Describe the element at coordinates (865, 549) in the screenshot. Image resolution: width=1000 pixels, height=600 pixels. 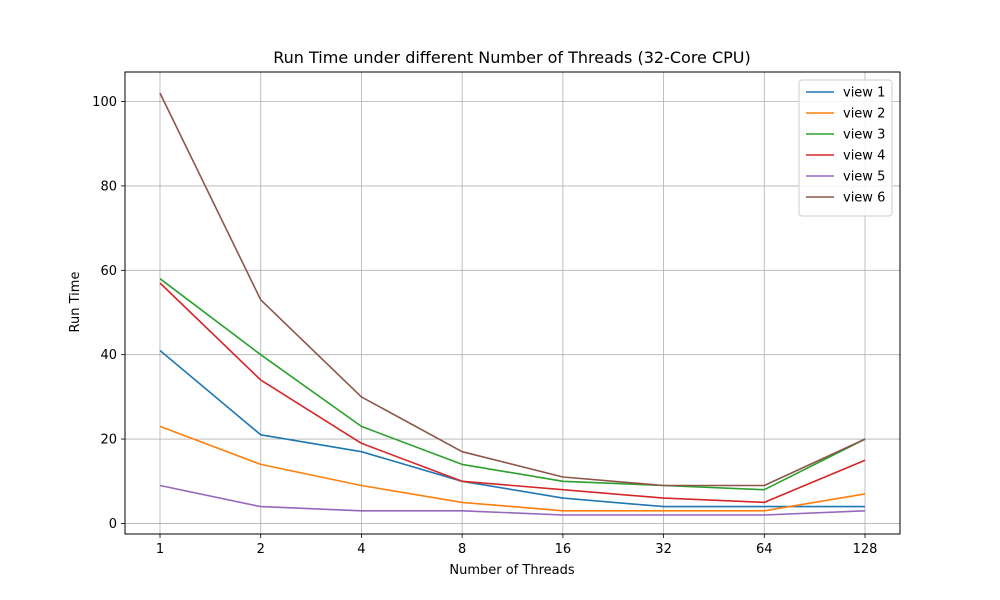
I see `x-tick-label: 128` at that location.